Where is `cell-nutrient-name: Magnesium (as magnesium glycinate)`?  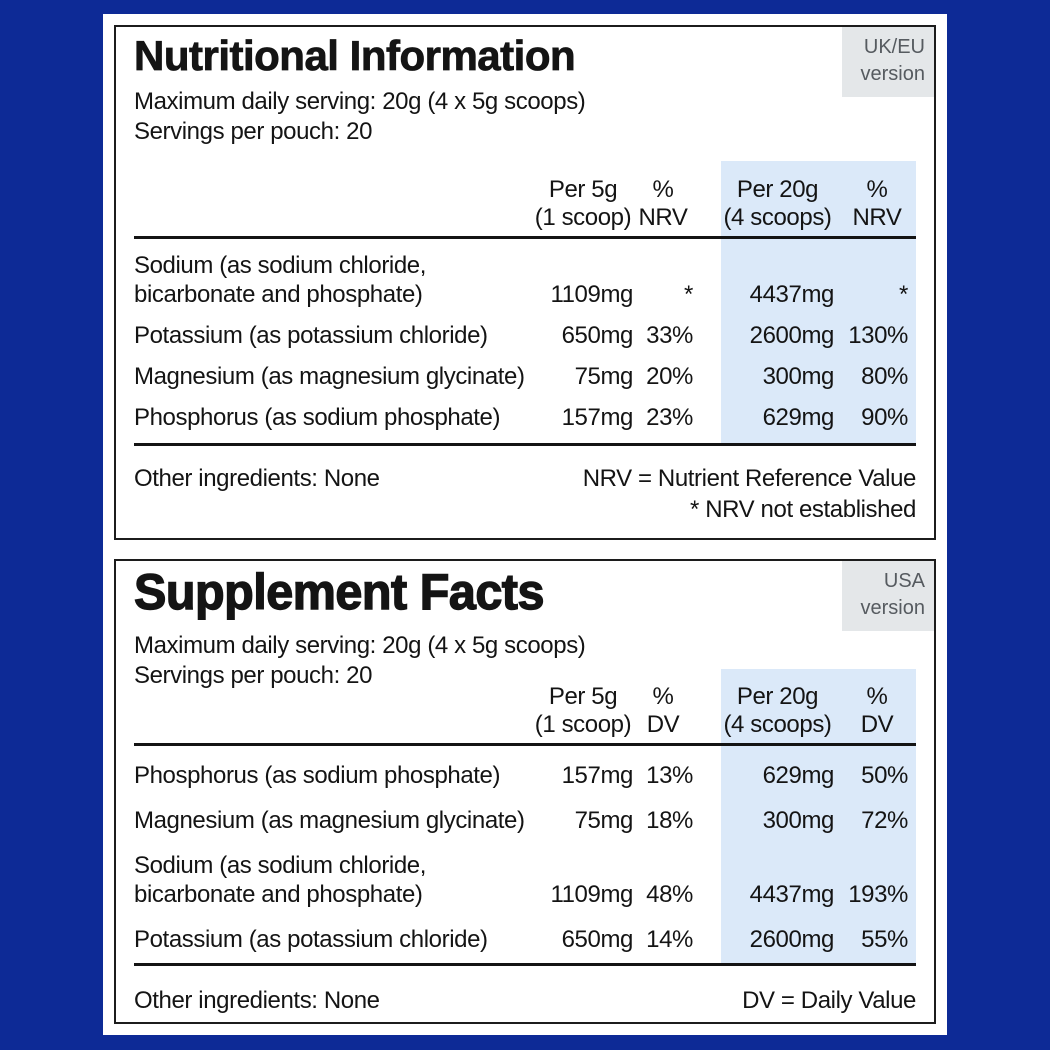
cell-nutrient-name: Magnesium (as magnesium glycinate) is located at coordinates (329, 376).